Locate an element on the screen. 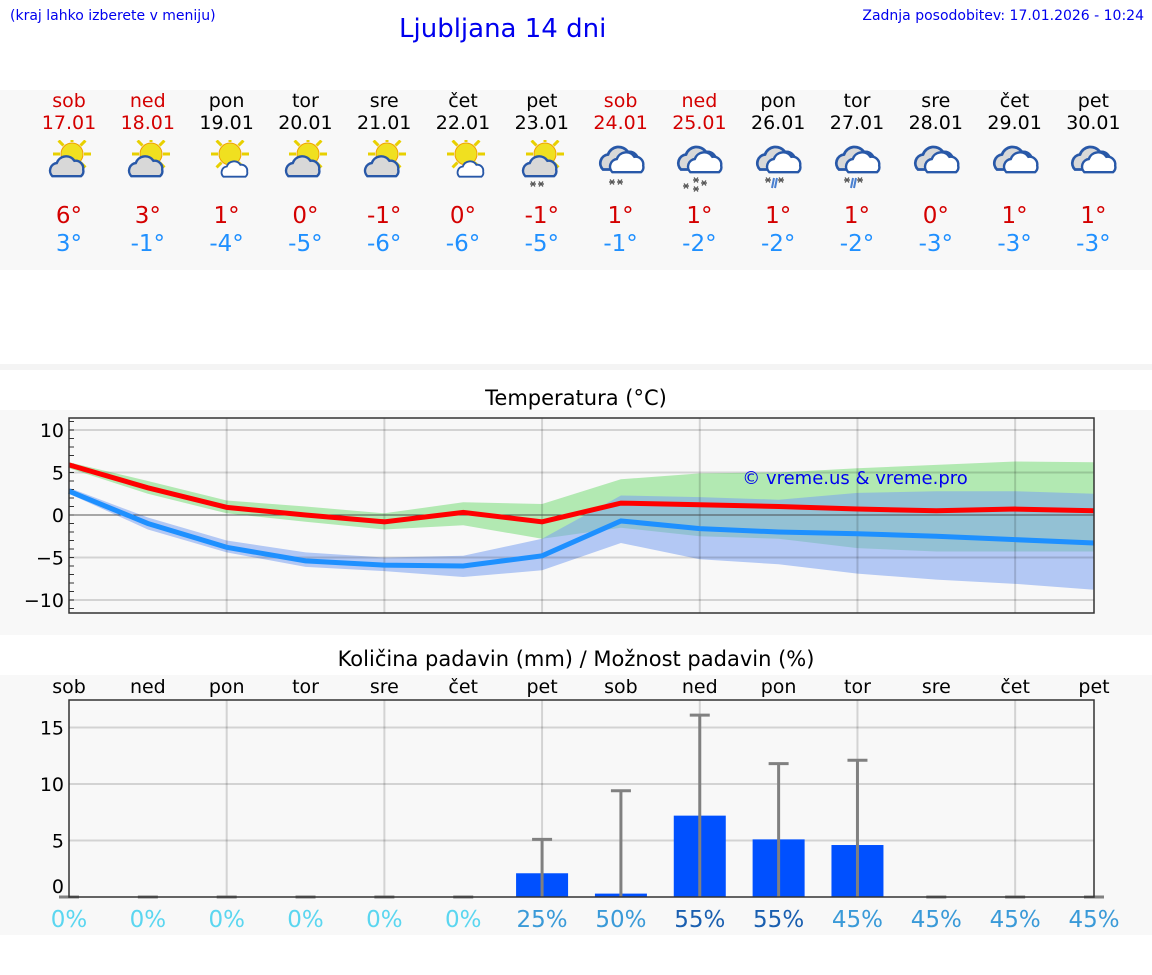 This screenshot has height=975, width=1152. min-temp: -5° is located at coordinates (305, 244).